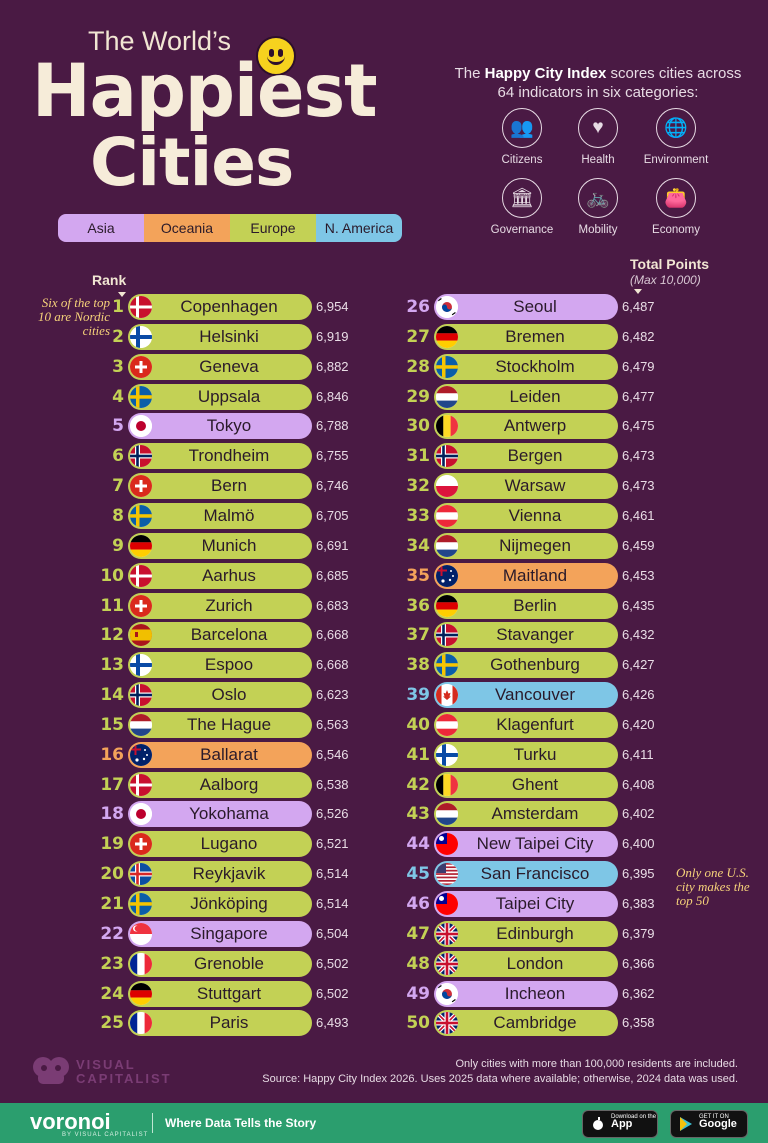 The image size is (768, 1143). I want to click on total-points: 6,526, so click(332, 814).